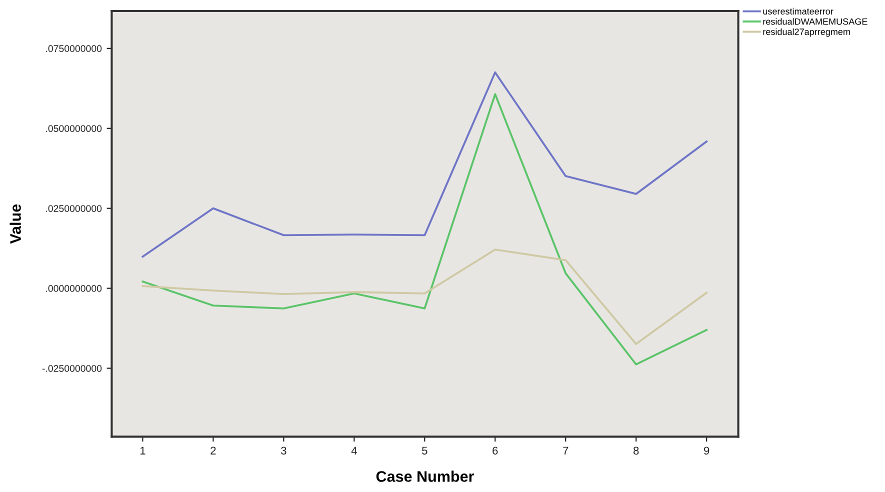 This screenshot has width=885, height=492. What do you see at coordinates (74, 208) in the screenshot?
I see `y-tick-label: .0250000000` at bounding box center [74, 208].